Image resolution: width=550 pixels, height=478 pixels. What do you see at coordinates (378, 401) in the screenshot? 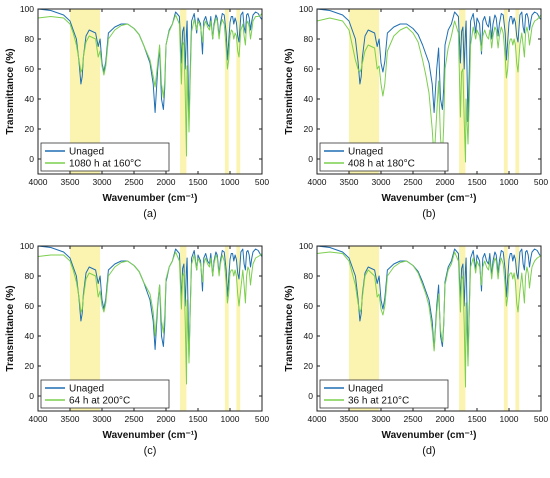
I see `legend-label: 36 h at 210°C` at bounding box center [378, 401].